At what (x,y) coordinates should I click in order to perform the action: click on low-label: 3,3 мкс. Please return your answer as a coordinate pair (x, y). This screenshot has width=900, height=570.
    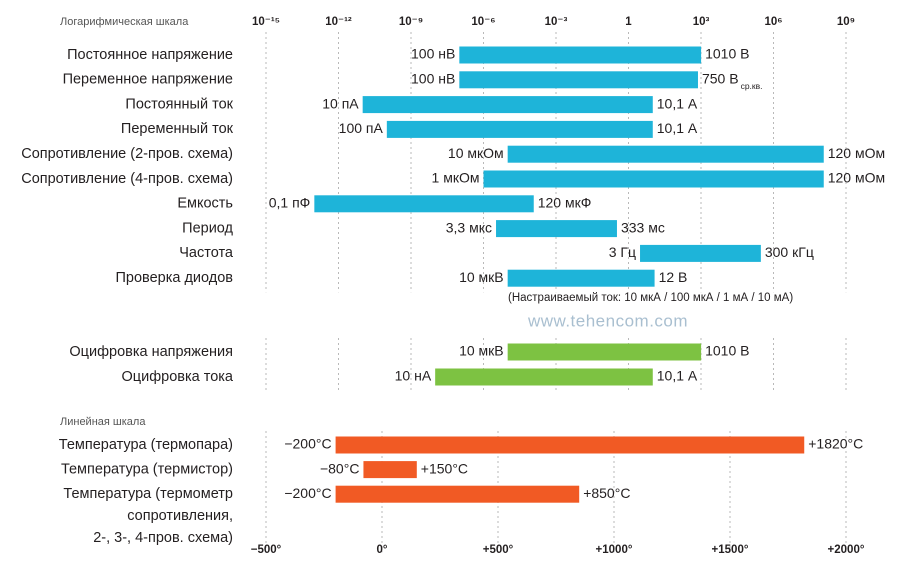
    Looking at the image, I should click on (469, 227).